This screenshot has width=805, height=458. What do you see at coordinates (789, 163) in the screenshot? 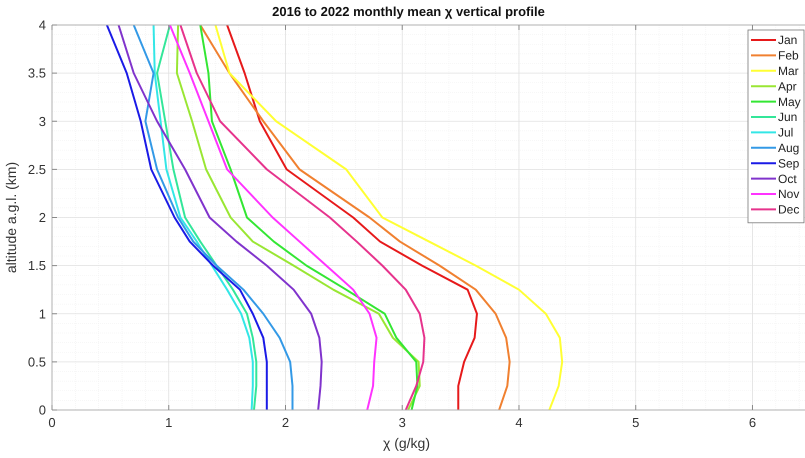
I see `legend-label: Sep` at bounding box center [789, 163].